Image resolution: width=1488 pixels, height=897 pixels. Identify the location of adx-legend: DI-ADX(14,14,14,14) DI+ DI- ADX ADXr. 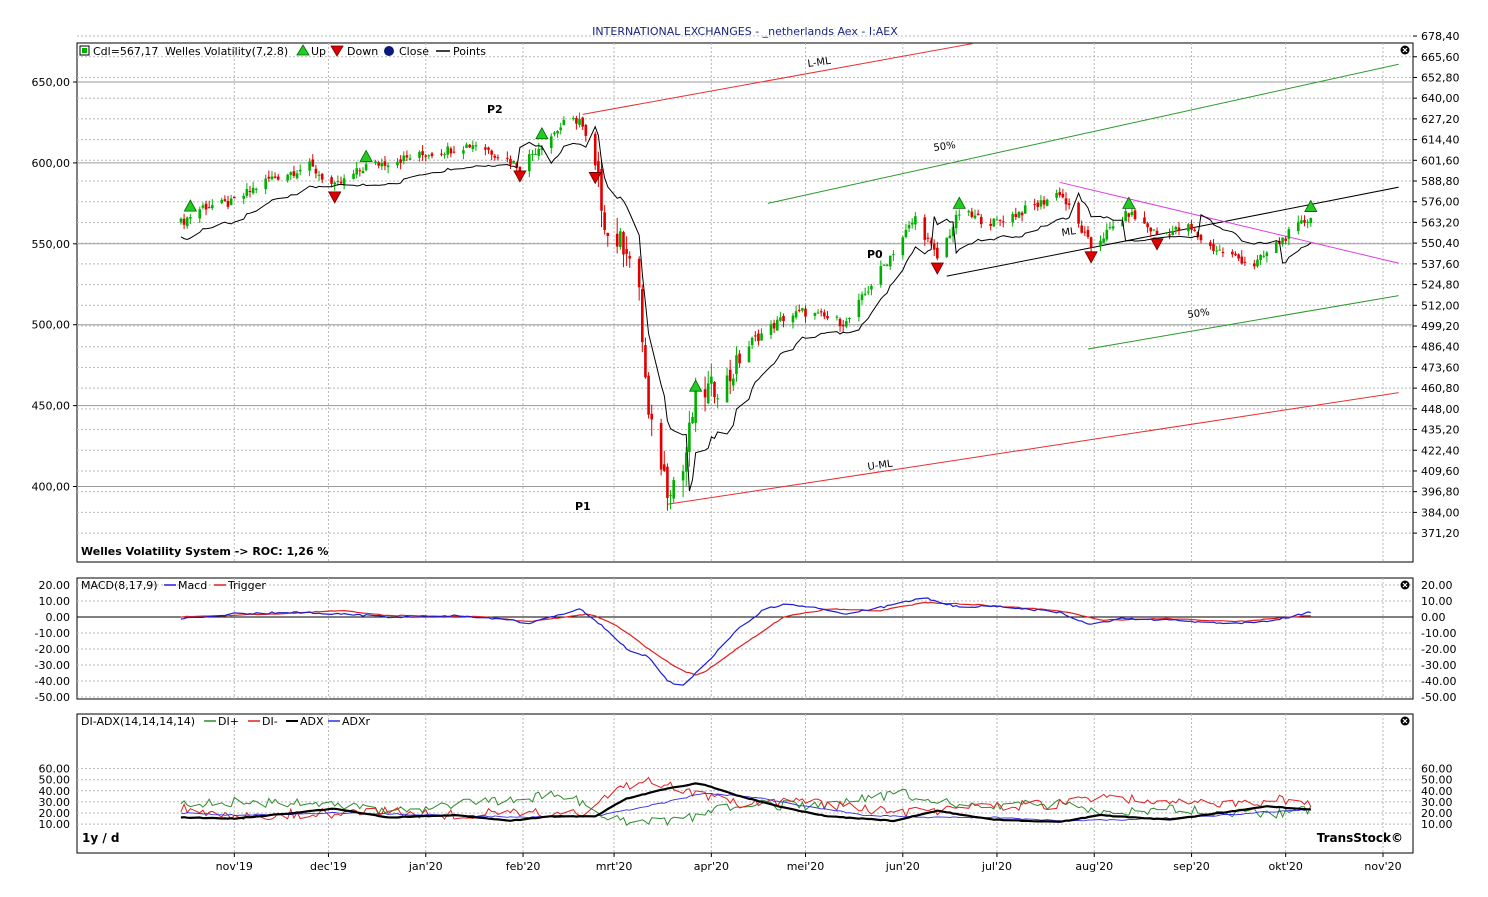
(226, 721).